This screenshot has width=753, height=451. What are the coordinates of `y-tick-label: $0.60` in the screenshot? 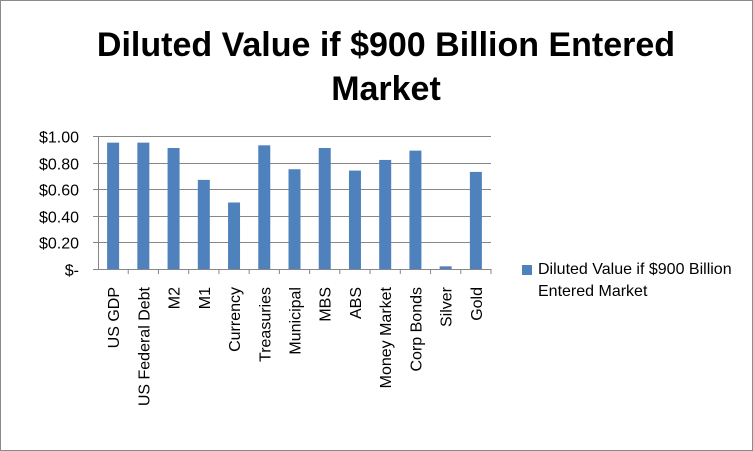 It's located at (59, 191).